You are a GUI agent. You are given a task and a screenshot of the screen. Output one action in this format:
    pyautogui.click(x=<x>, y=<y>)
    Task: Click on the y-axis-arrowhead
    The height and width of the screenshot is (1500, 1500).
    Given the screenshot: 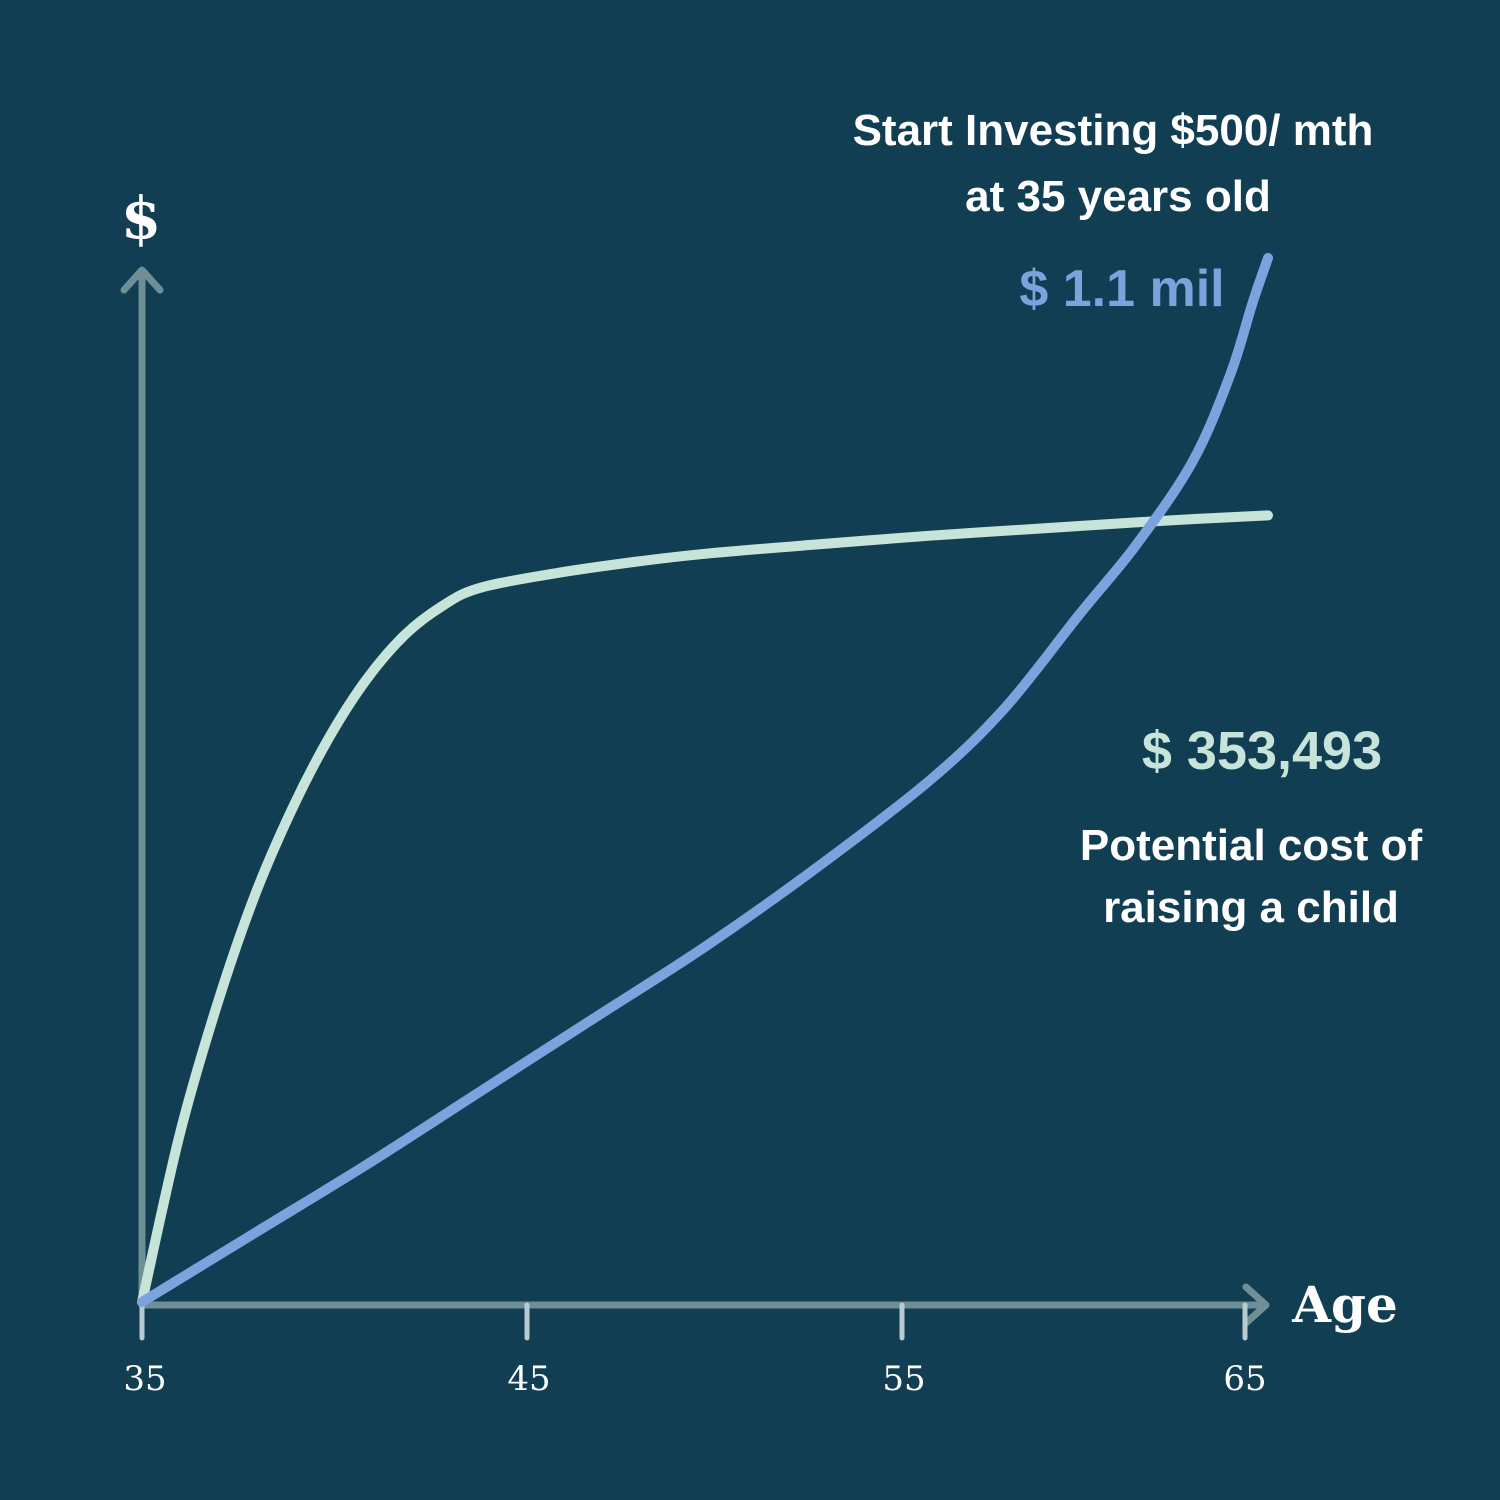 What is the action you would take?
    pyautogui.click(x=142, y=280)
    